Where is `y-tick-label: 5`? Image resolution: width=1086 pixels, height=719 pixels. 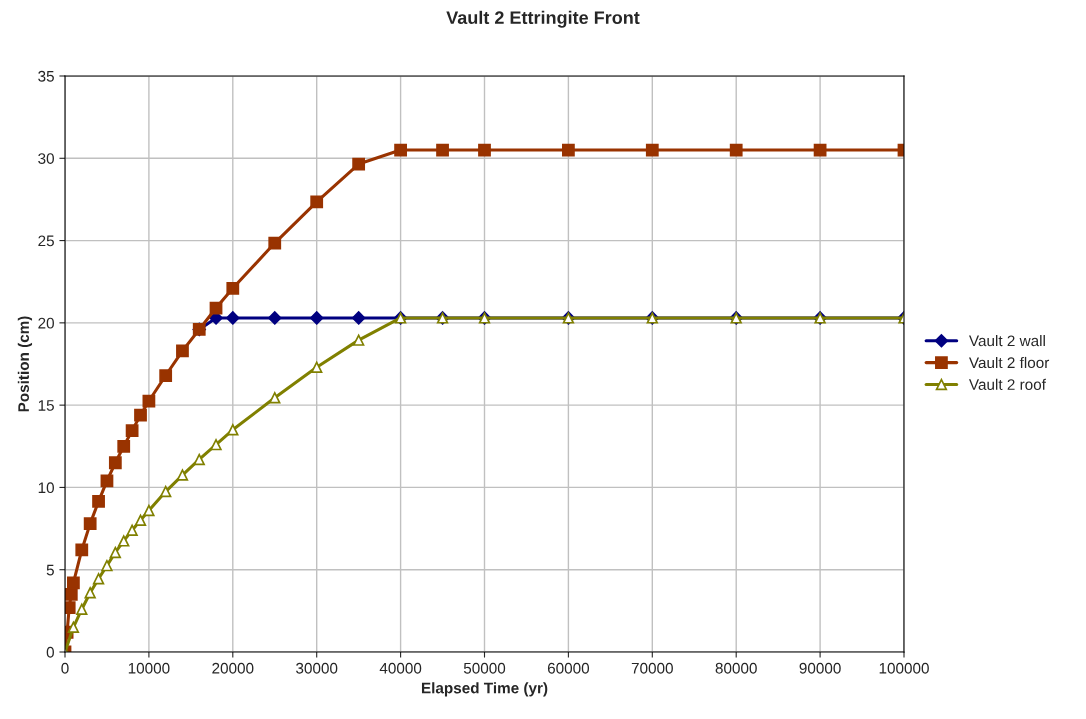
y-tick-label: 5 is located at coordinates (50, 570).